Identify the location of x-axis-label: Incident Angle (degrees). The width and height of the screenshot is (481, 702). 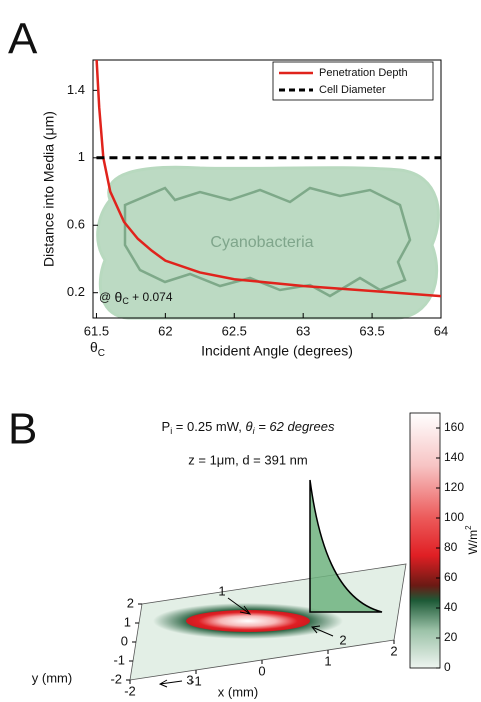
(277, 351).